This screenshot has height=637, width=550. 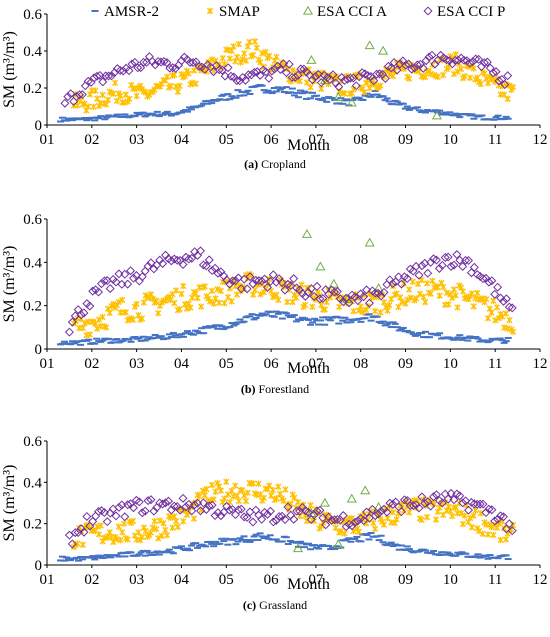 What do you see at coordinates (39, 566) in the screenshot?
I see `y-tick-label: 0` at bounding box center [39, 566].